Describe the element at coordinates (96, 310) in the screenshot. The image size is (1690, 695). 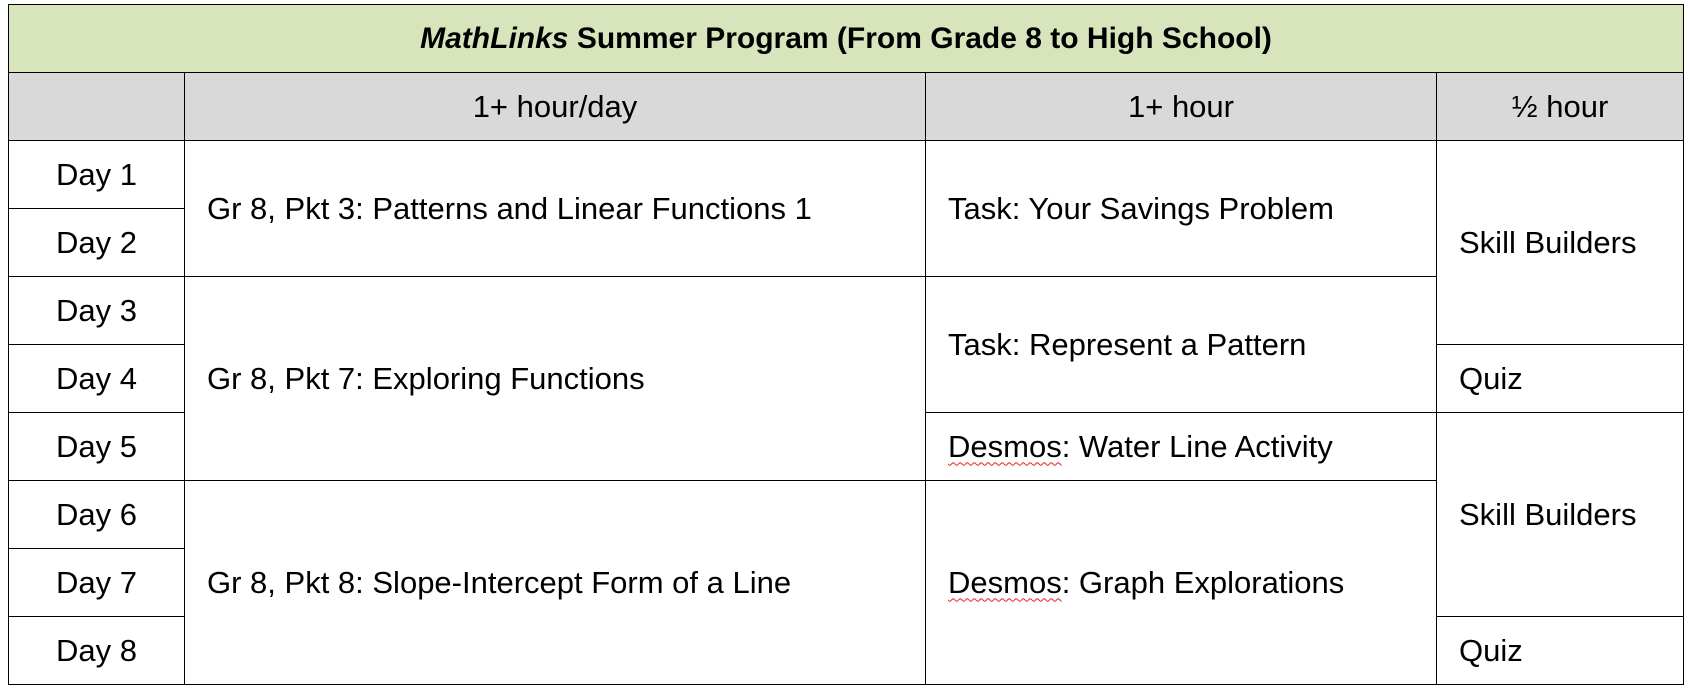
I see `day-cell: Day 3` at that location.